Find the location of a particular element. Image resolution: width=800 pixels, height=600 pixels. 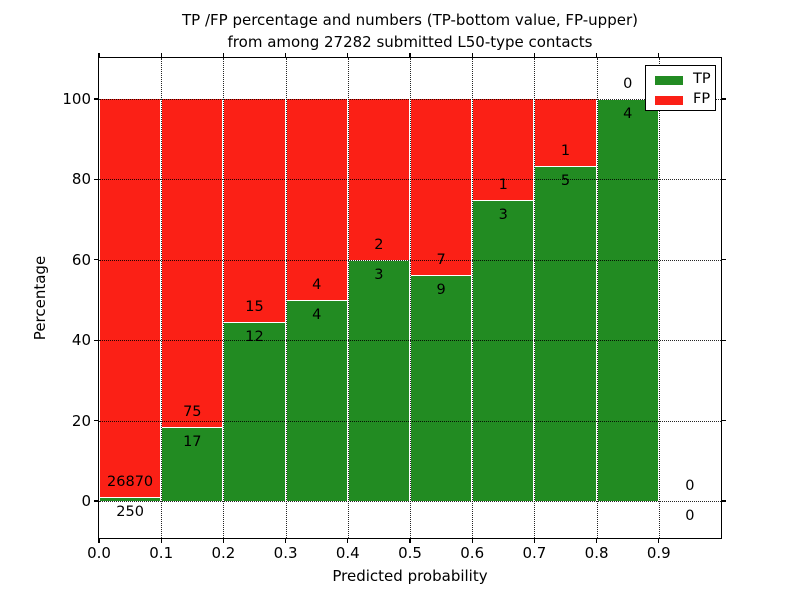

tp-count-label: 9 is located at coordinates (441, 289).